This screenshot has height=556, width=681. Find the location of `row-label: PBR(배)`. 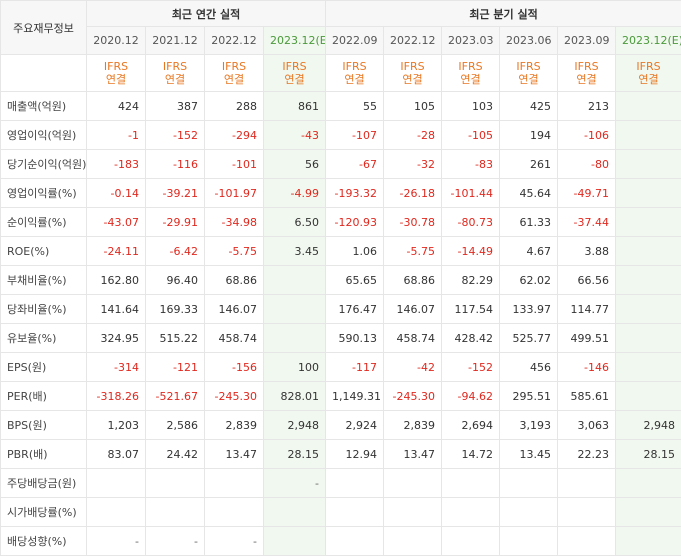

row-label: PBR(배) is located at coordinates (43, 454).